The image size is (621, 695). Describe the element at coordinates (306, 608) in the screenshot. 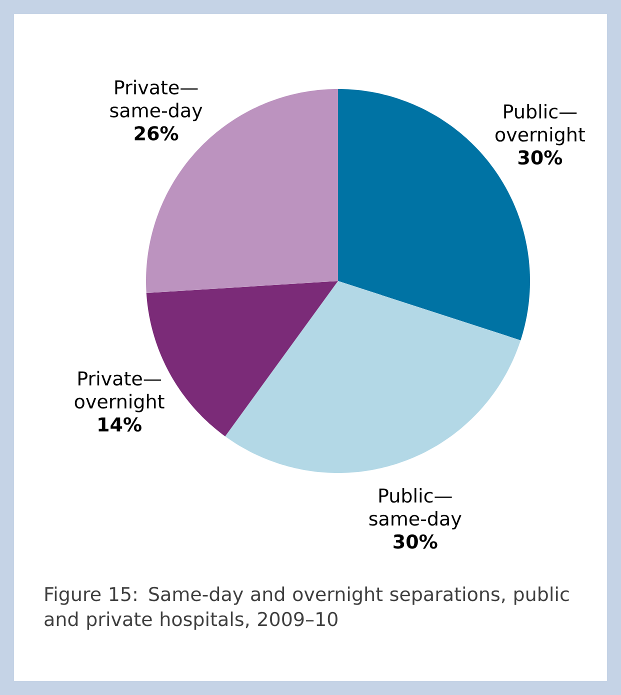

I see `text: Figure 15: Same-day and overnight separations, public and private hospitals, 2009–10` at that location.